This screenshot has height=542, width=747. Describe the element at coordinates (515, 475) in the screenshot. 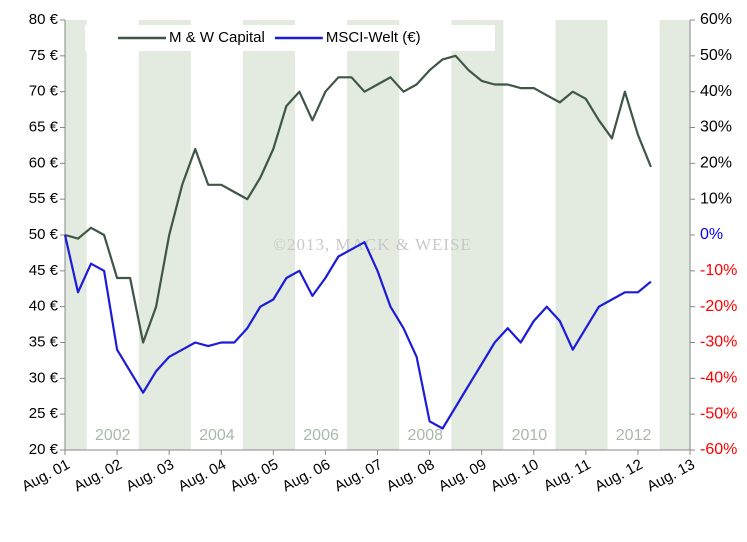

I see `x-tick-label: Aug. 10` at that location.